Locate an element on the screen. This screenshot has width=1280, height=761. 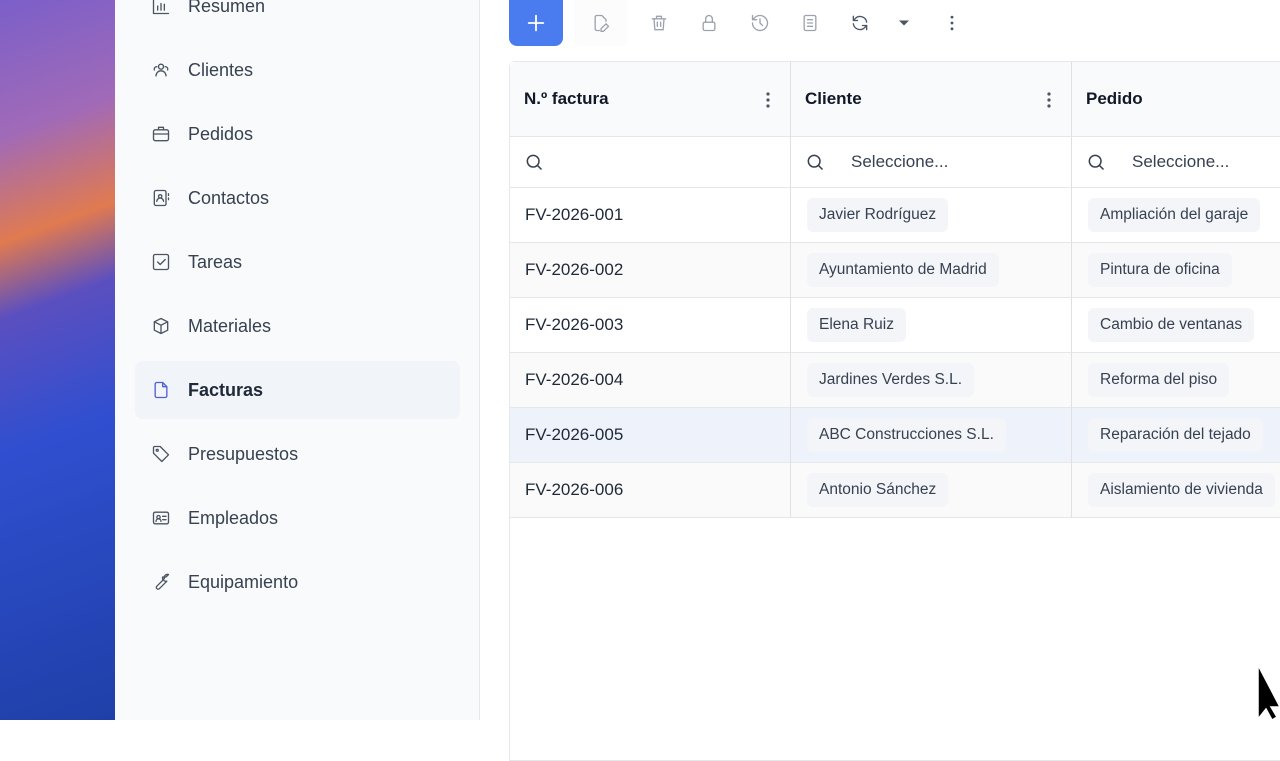
sidebar-item-contactos: Contactos is located at coordinates (297, 198).